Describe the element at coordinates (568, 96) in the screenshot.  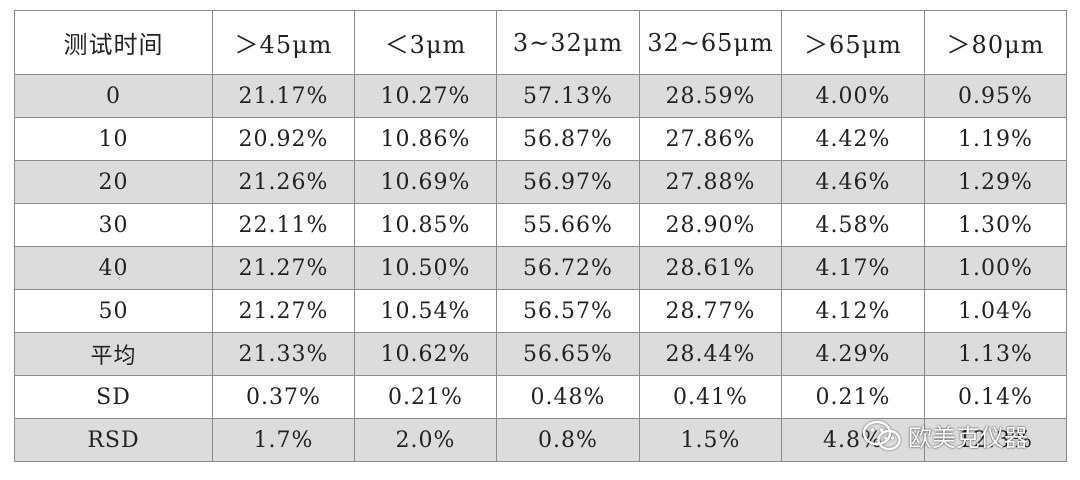
I see `value-cell: 57.13%` at that location.